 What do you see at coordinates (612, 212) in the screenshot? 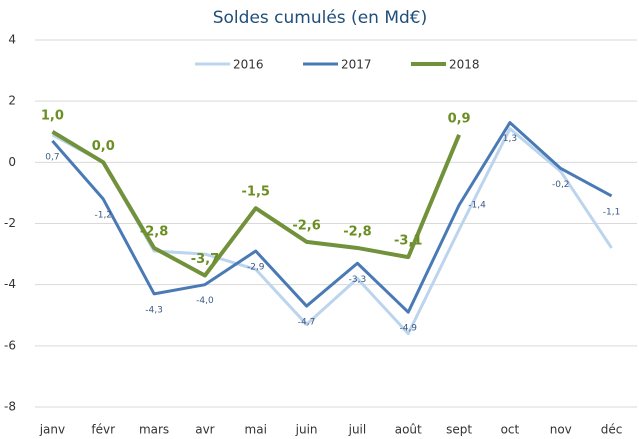
I see `data-label: -1,1` at bounding box center [612, 212].